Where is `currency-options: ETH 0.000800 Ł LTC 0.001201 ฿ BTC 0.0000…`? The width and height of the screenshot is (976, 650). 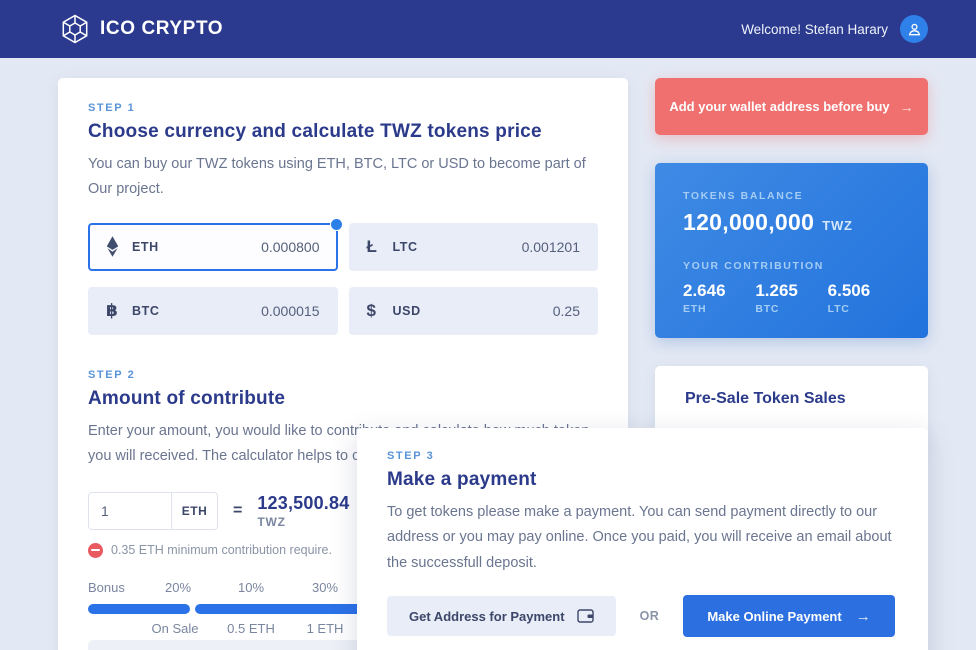 currency-options: ETH 0.000800 Ł LTC 0.001201 ฿ BTC 0.0000… is located at coordinates (343, 276).